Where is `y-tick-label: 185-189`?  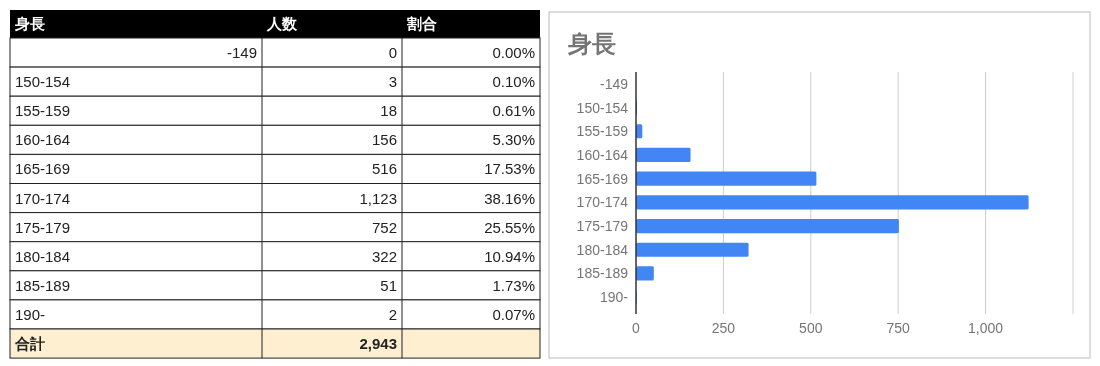 y-tick-label: 185-189 is located at coordinates (602, 273).